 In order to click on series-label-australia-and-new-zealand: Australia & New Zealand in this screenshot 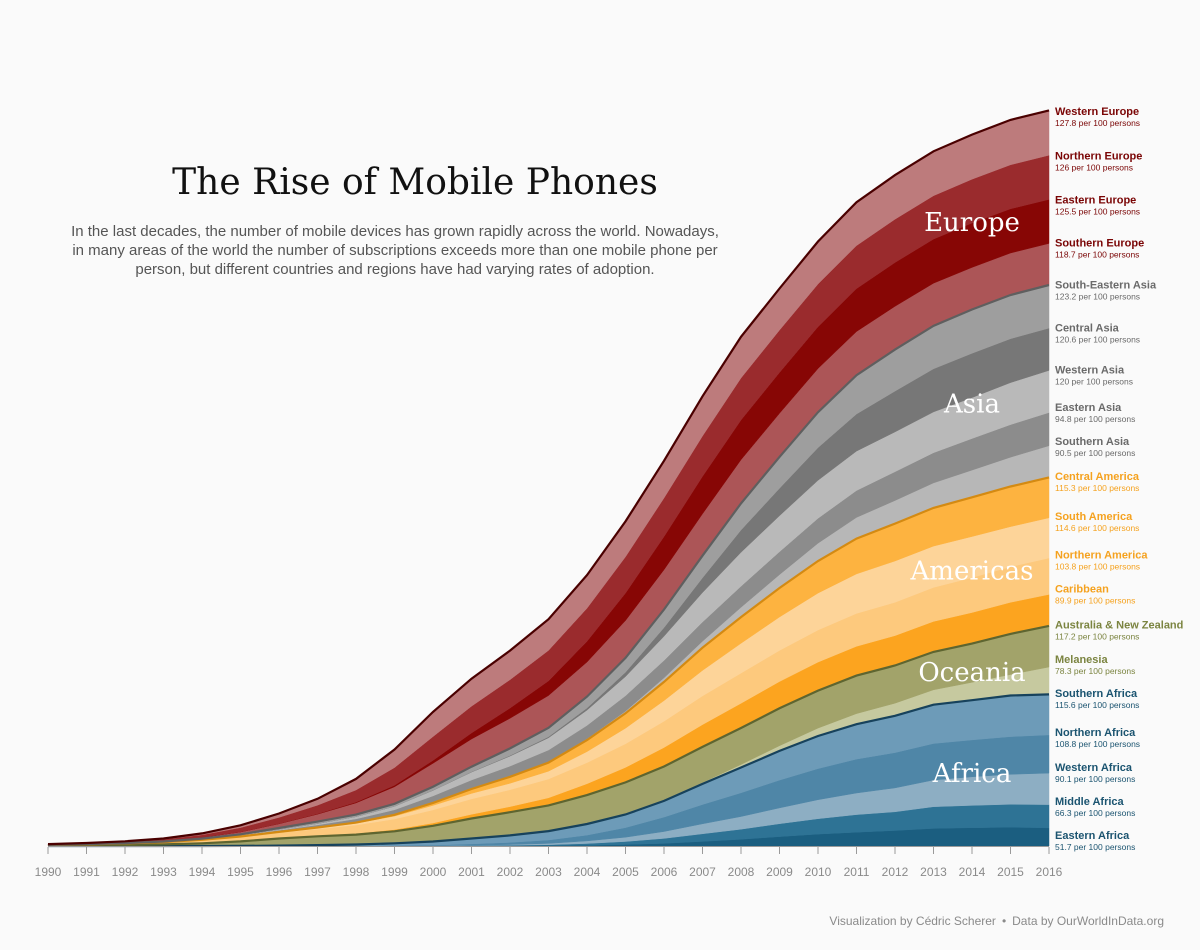, I will do `click(1119, 626)`.